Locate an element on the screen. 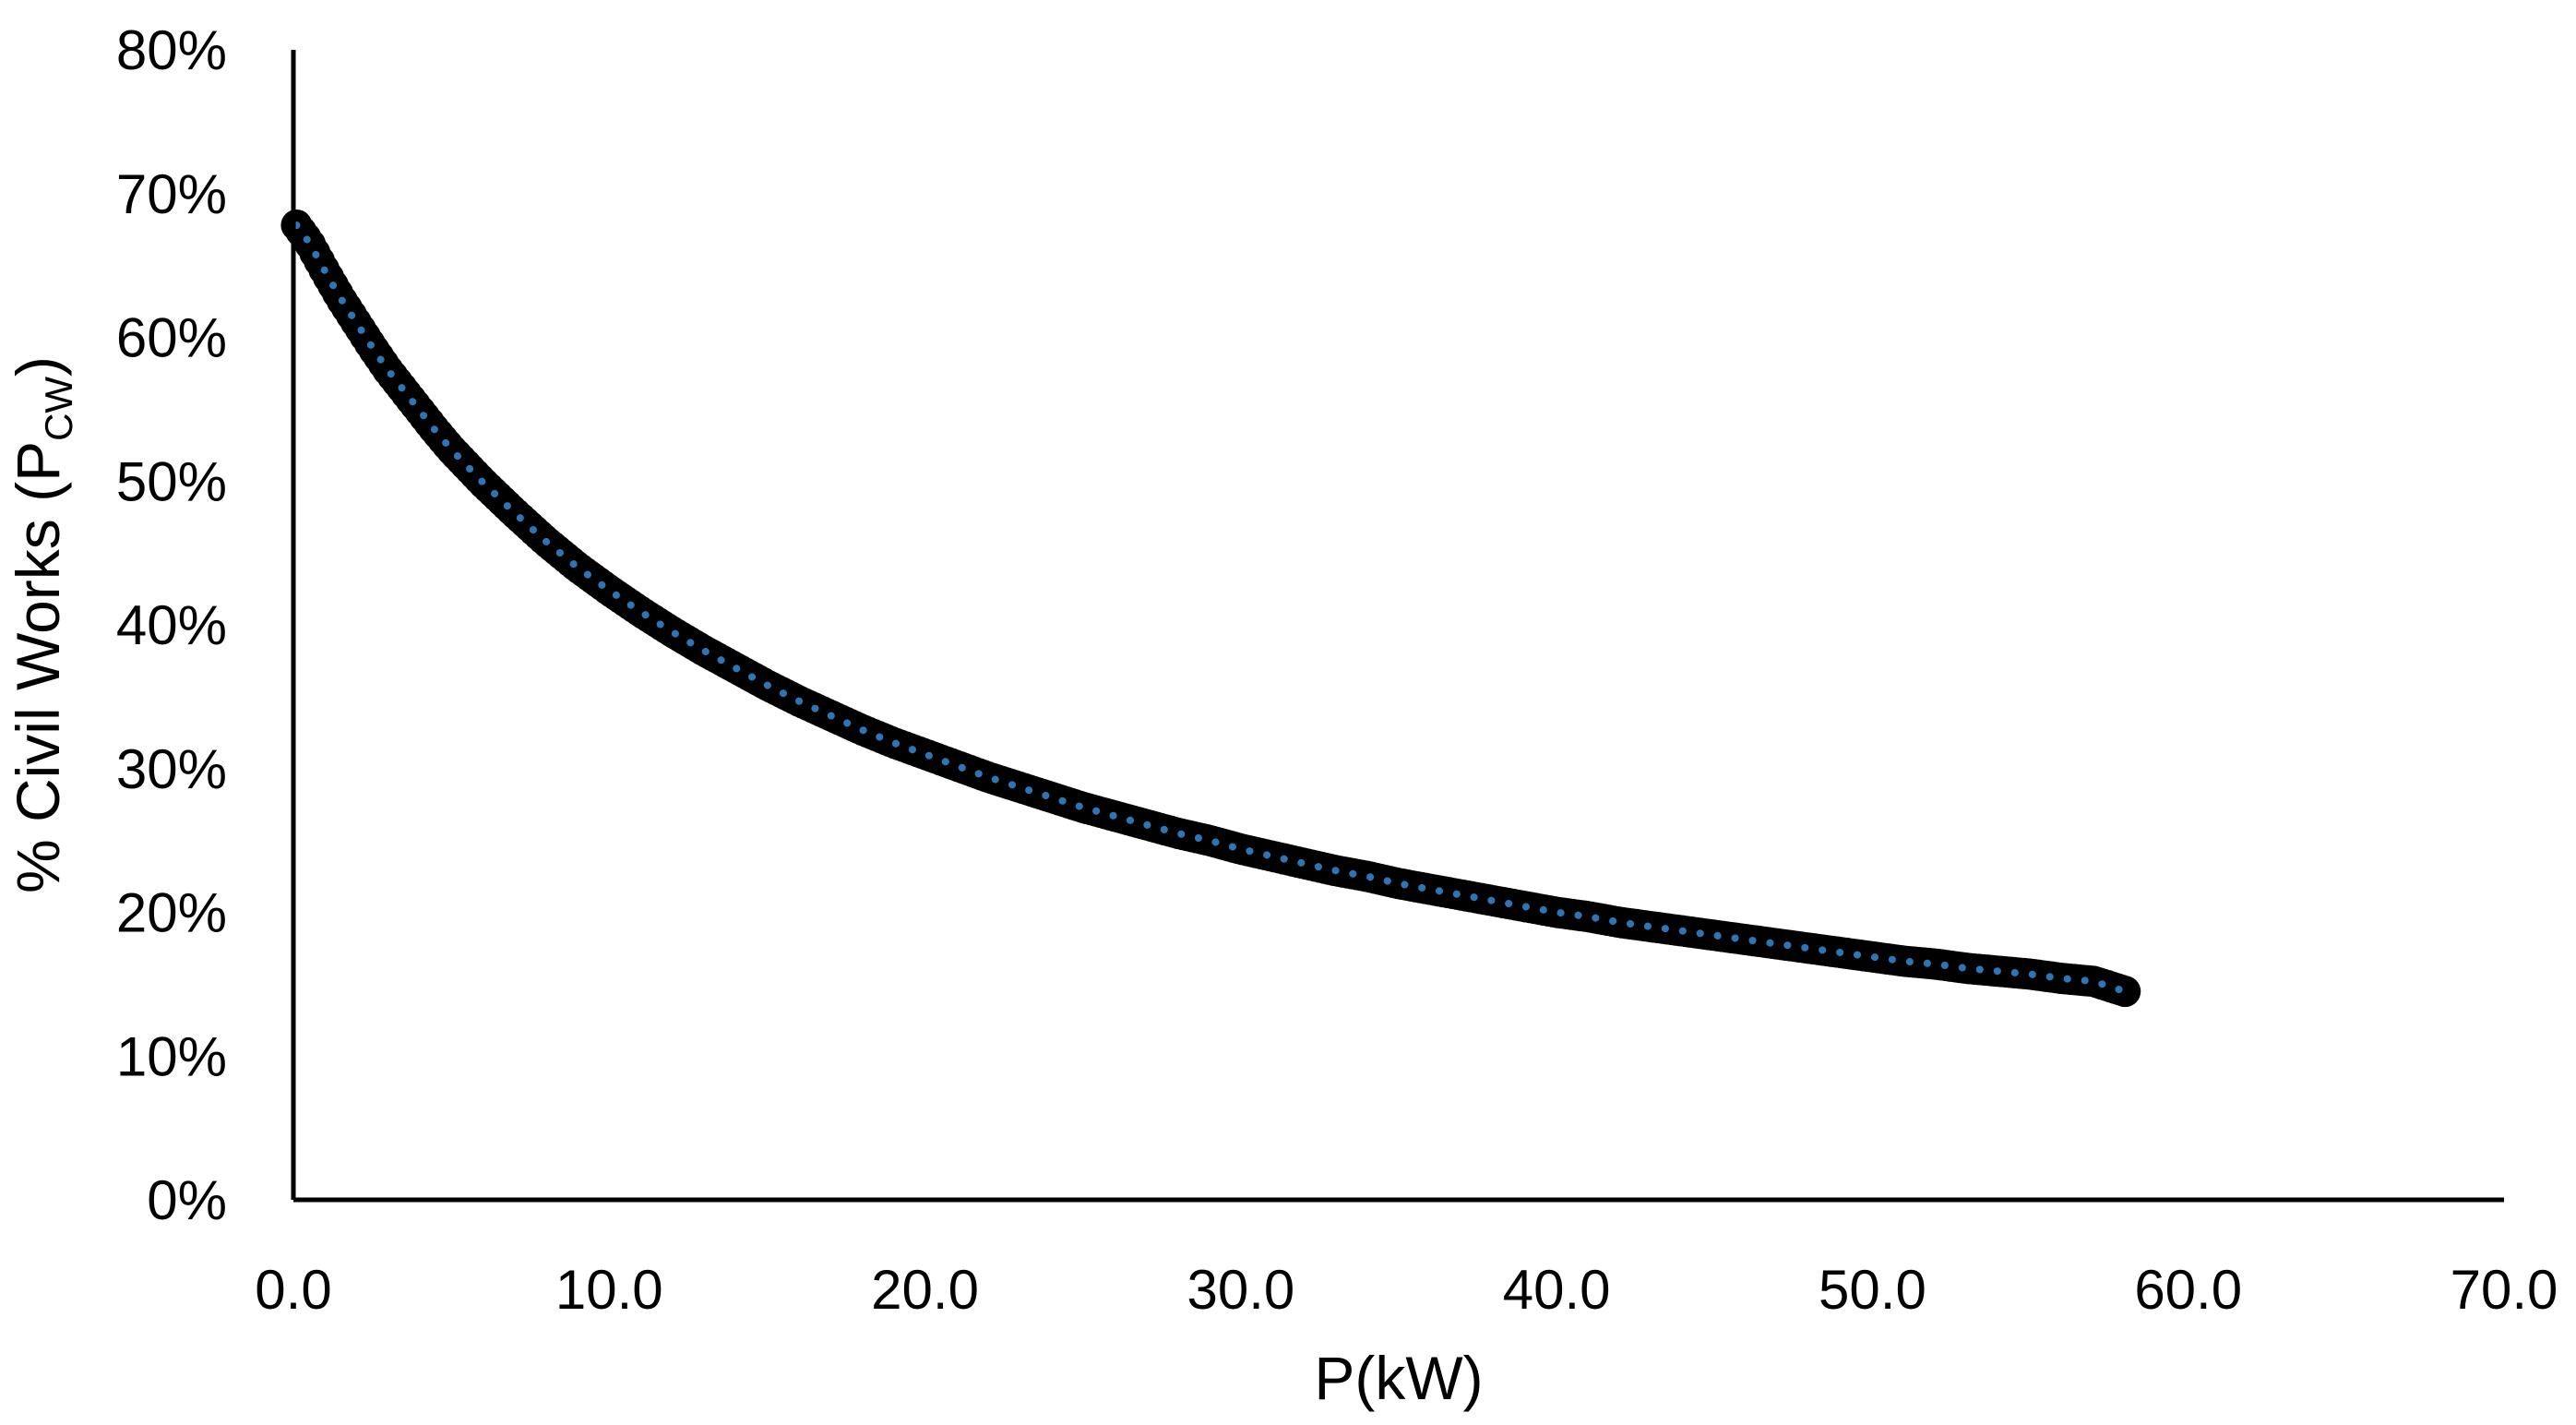  x-tick-label: 10.0 is located at coordinates (609, 1290).